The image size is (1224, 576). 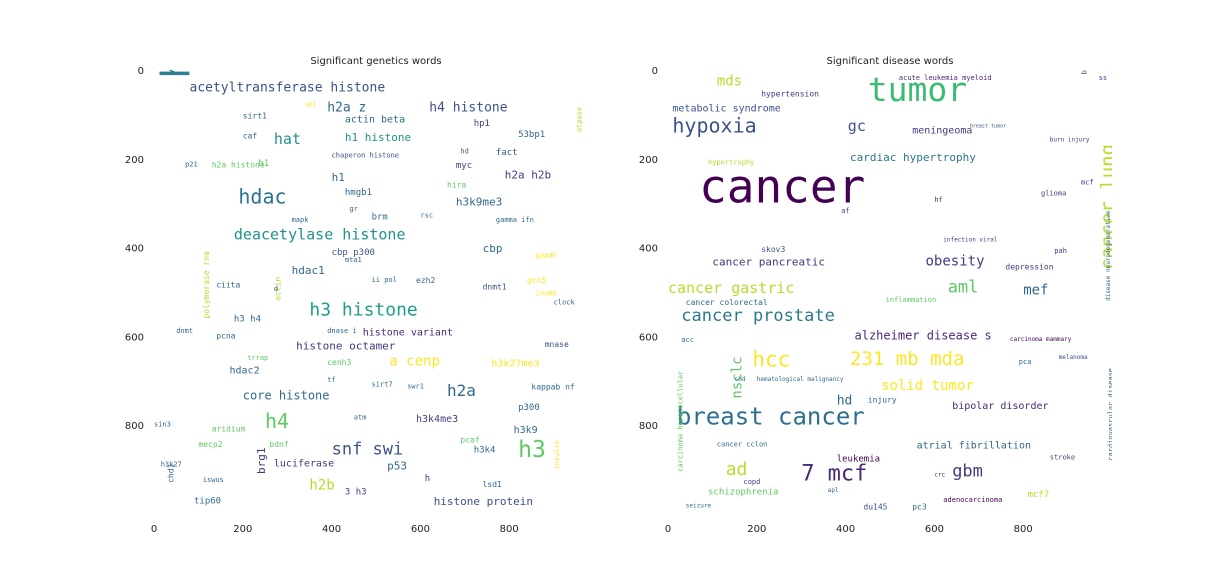 What do you see at coordinates (255, 116) in the screenshot?
I see `genetics-word: sirt1` at bounding box center [255, 116].